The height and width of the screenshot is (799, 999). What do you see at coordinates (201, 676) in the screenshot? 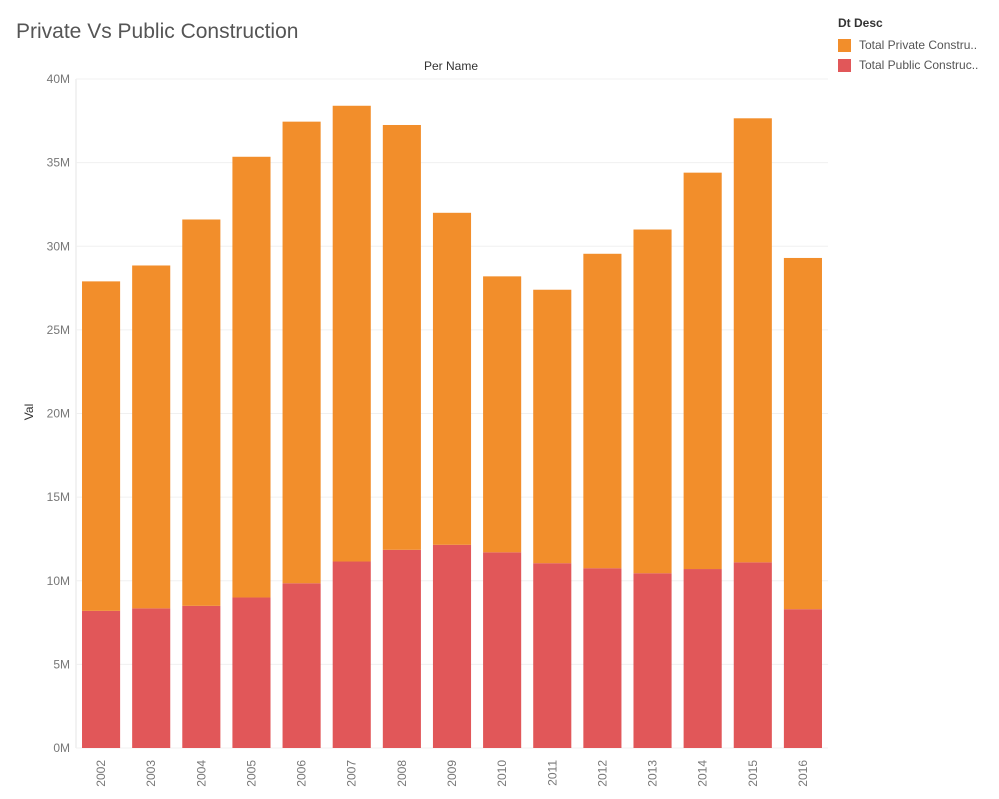
I see `bar-2004-public` at bounding box center [201, 676].